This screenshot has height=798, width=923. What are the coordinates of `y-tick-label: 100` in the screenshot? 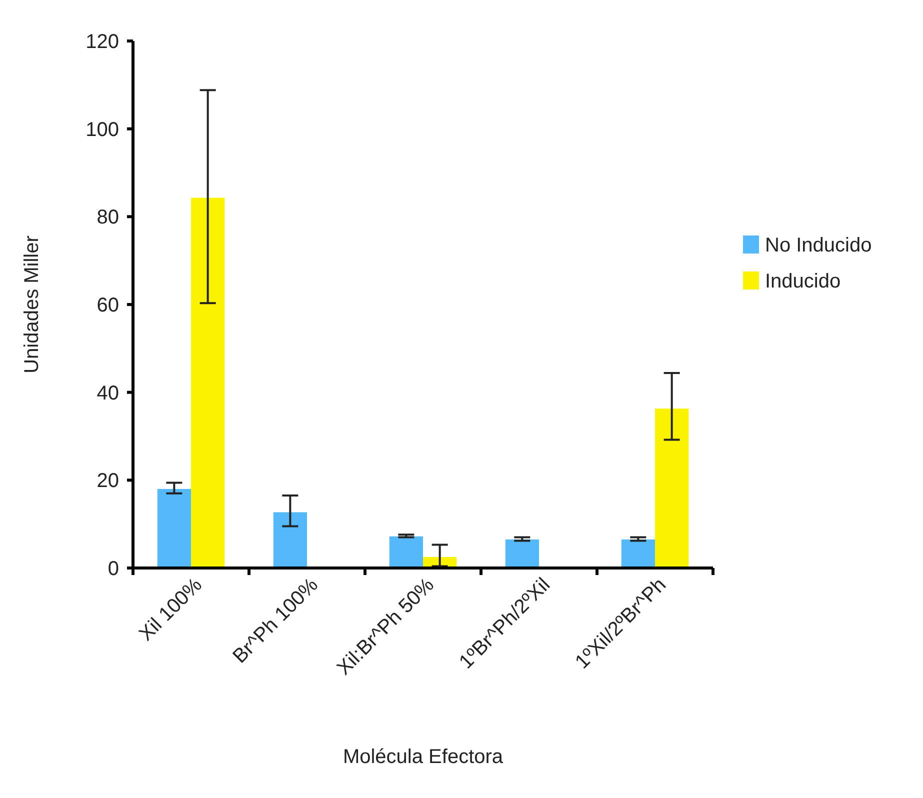 It's located at (102, 129).